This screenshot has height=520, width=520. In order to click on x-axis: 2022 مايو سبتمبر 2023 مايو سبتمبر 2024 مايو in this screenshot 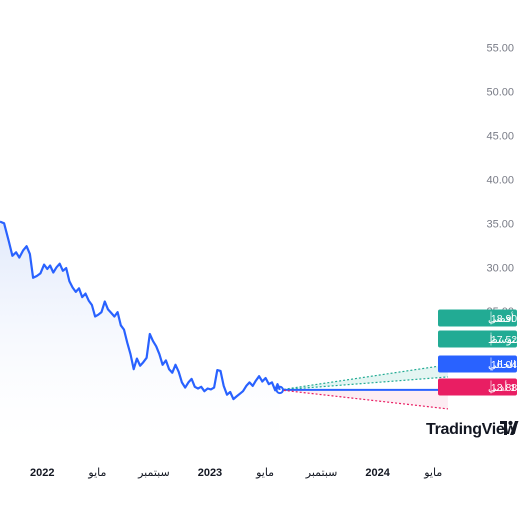, I will do `click(236, 473)`.